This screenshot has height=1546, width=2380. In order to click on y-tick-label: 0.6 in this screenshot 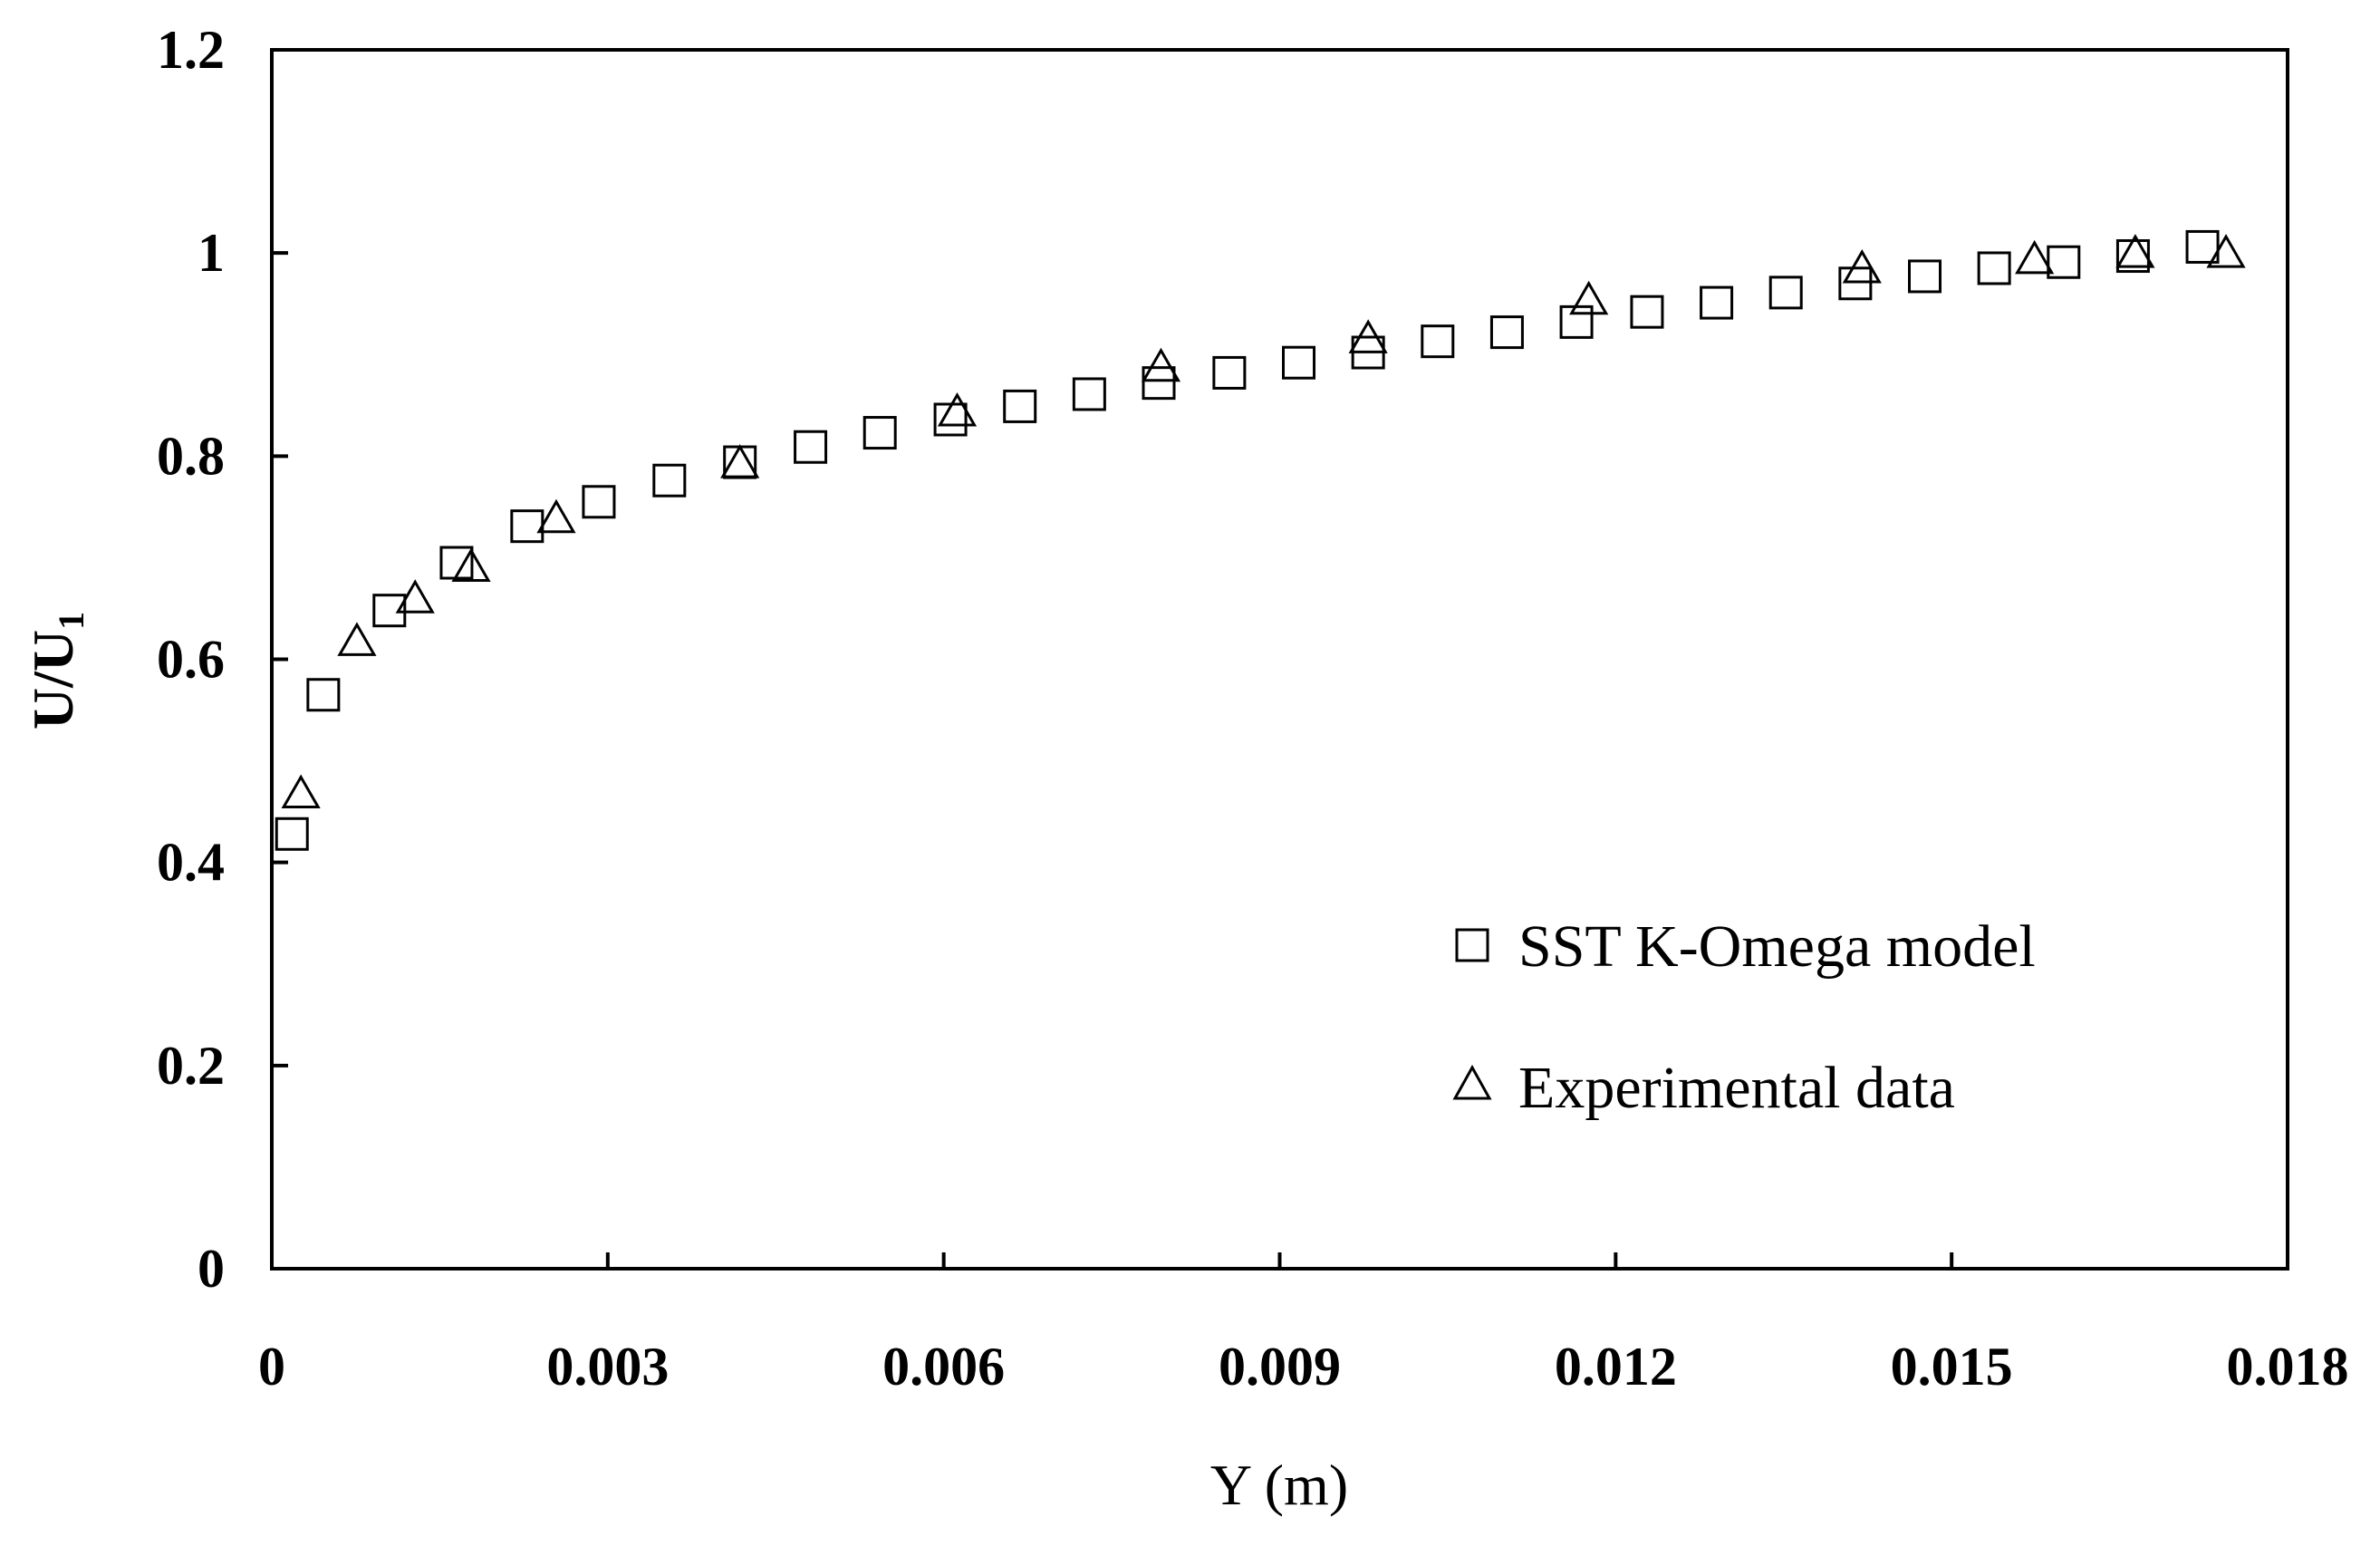, I will do `click(191, 660)`.